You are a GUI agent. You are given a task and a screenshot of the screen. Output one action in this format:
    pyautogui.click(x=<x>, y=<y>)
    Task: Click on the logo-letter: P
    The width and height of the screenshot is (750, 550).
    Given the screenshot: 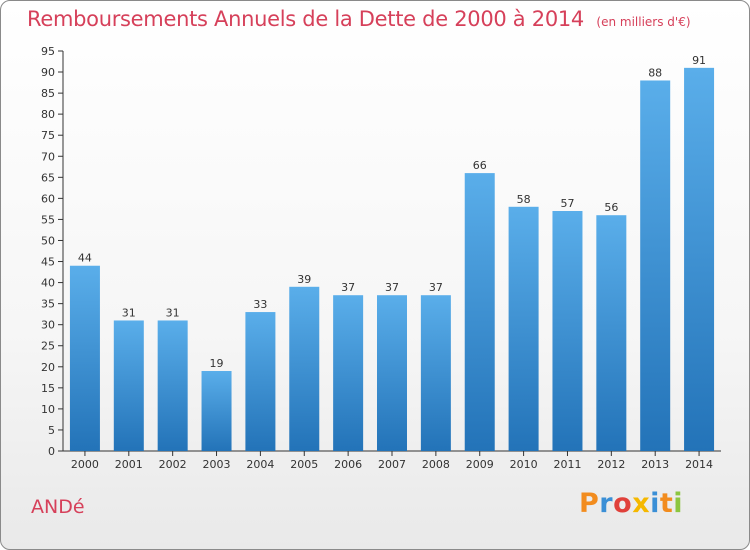 What is the action you would take?
    pyautogui.click(x=589, y=503)
    